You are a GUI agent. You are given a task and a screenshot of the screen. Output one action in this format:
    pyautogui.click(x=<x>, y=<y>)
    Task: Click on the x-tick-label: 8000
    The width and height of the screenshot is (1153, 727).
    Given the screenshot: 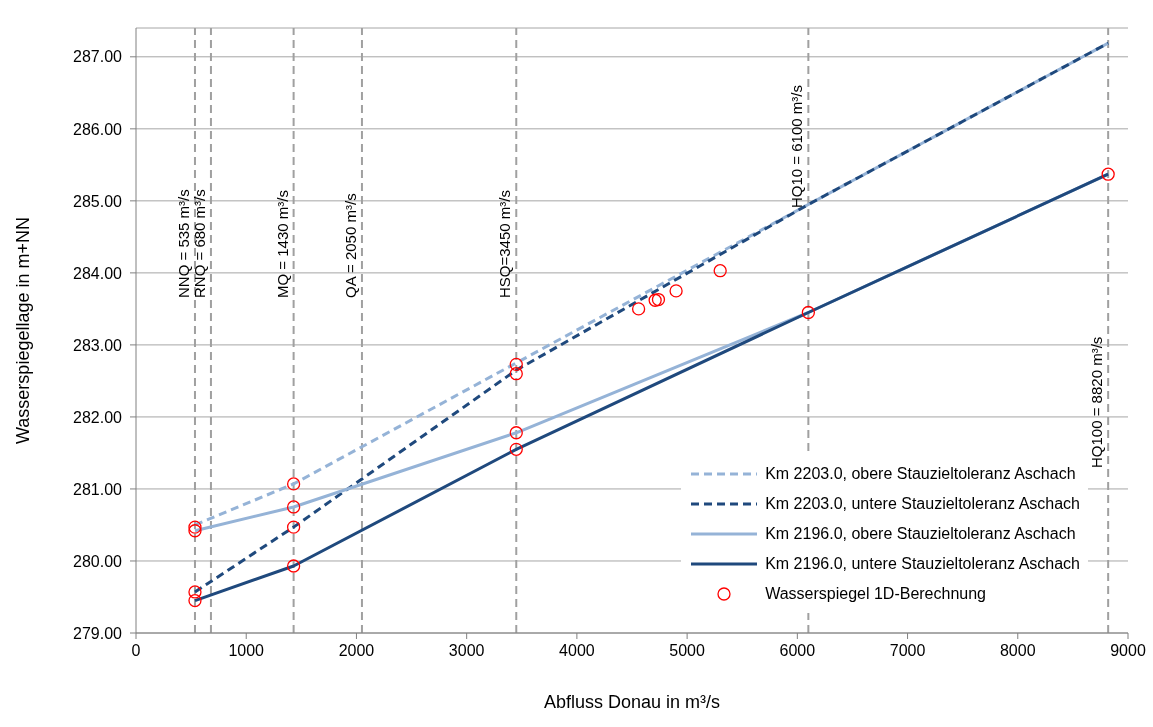 What is the action you would take?
    pyautogui.click(x=1017, y=651)
    